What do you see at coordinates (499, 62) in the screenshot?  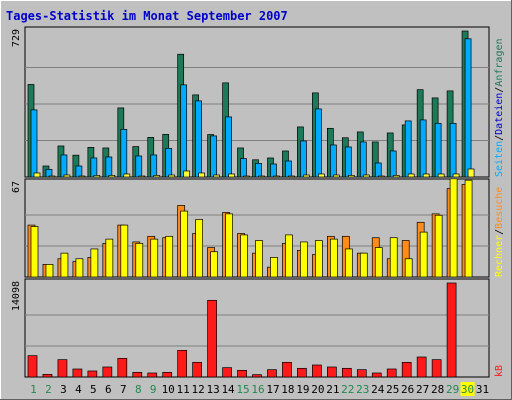 I see `legend-entry: Anfragen` at bounding box center [499, 62].